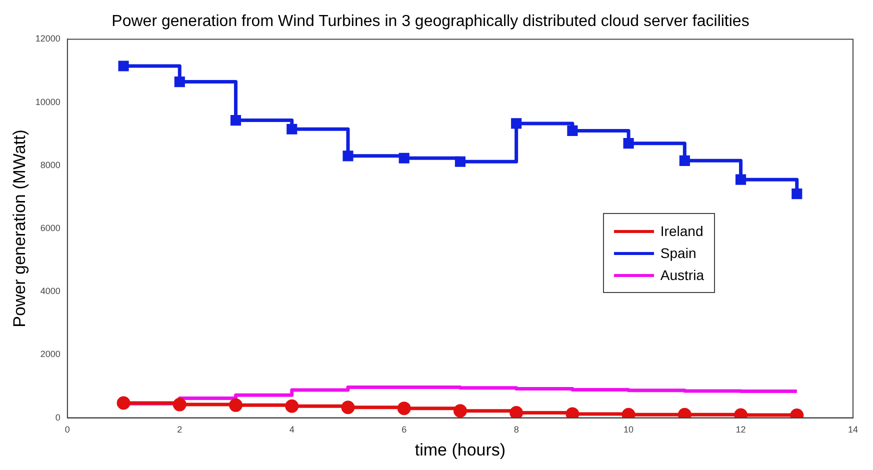 This screenshot has height=470, width=873. I want to click on y-tick-label: 2000, so click(50, 354).